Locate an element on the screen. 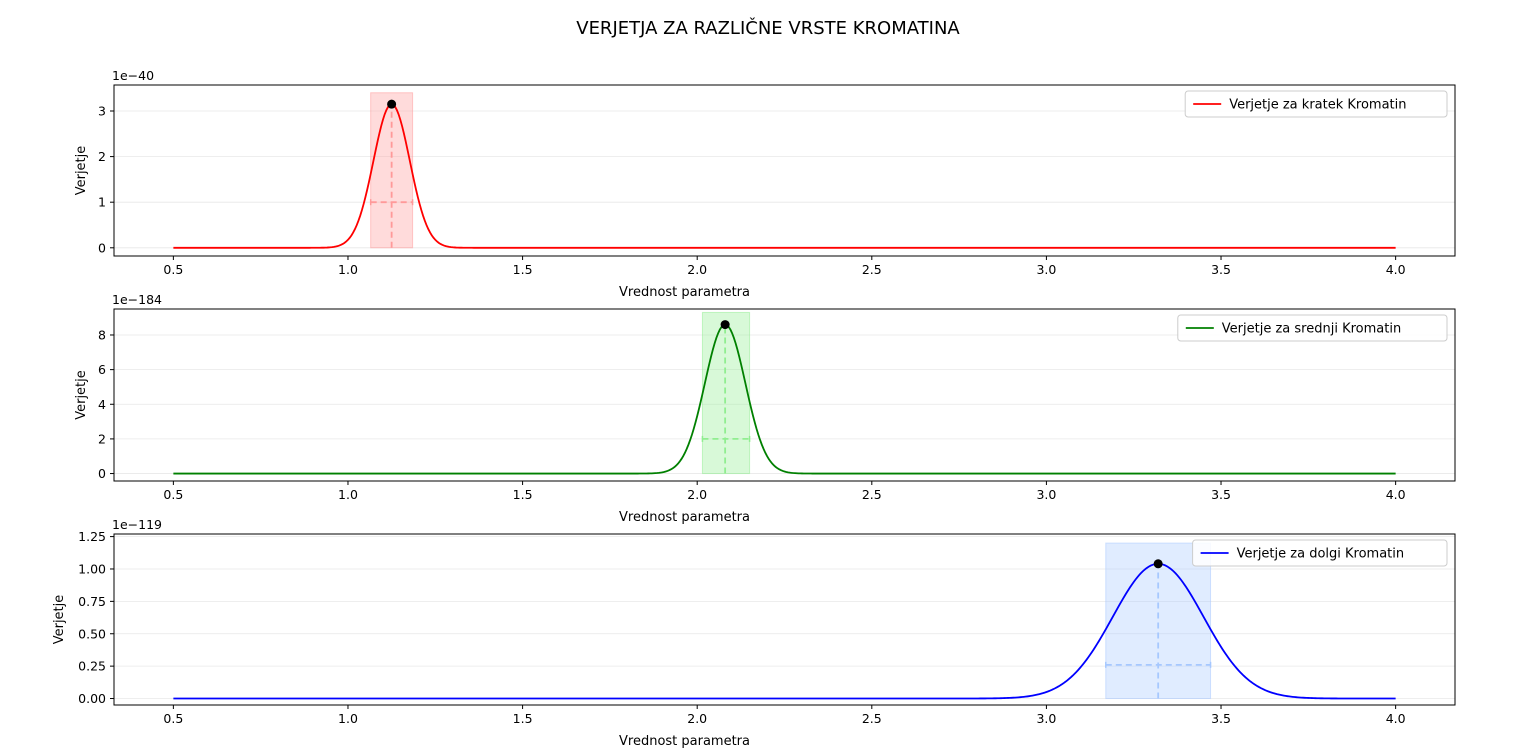 This screenshot has height=754, width=1536. y-tick-label: 0.75 is located at coordinates (92, 601).